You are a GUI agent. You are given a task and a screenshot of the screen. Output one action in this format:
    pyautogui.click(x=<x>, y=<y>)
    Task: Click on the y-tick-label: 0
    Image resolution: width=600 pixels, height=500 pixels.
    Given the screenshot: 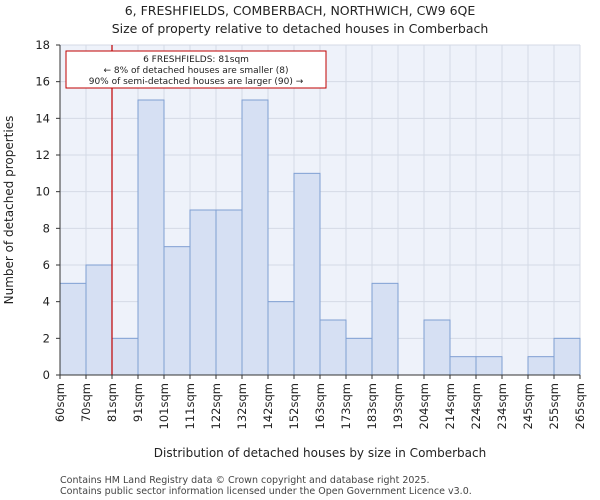 What is the action you would take?
    pyautogui.click(x=46, y=375)
    